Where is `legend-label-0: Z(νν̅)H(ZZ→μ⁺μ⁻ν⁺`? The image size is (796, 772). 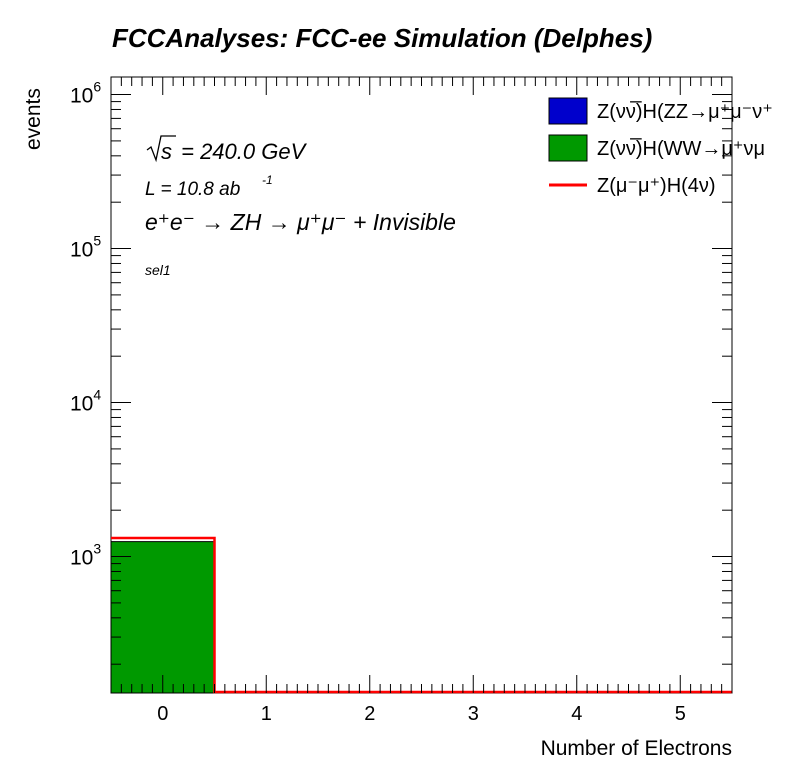
legend-label-0: Z(νν̅)H(ZZ→μ⁺μ⁻ν⁺ is located at coordinates (685, 111).